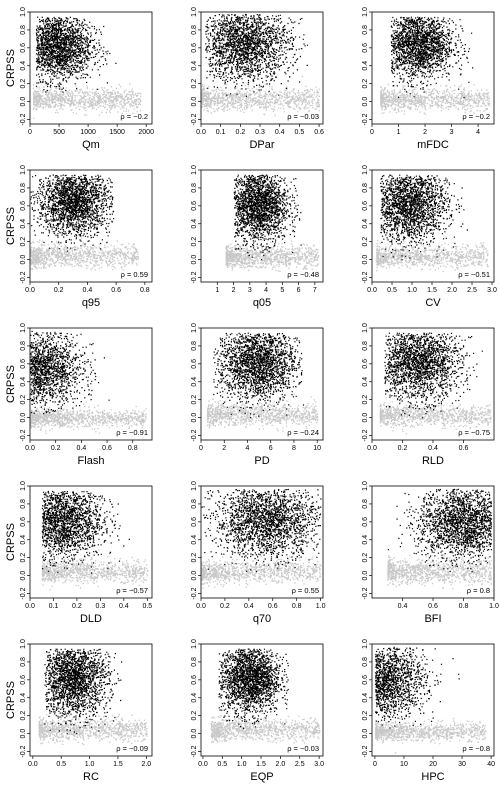 This screenshot has width=500, height=793. Describe the element at coordinates (101, 606) in the screenshot. I see `x-tick-label: 0.3` at that location.